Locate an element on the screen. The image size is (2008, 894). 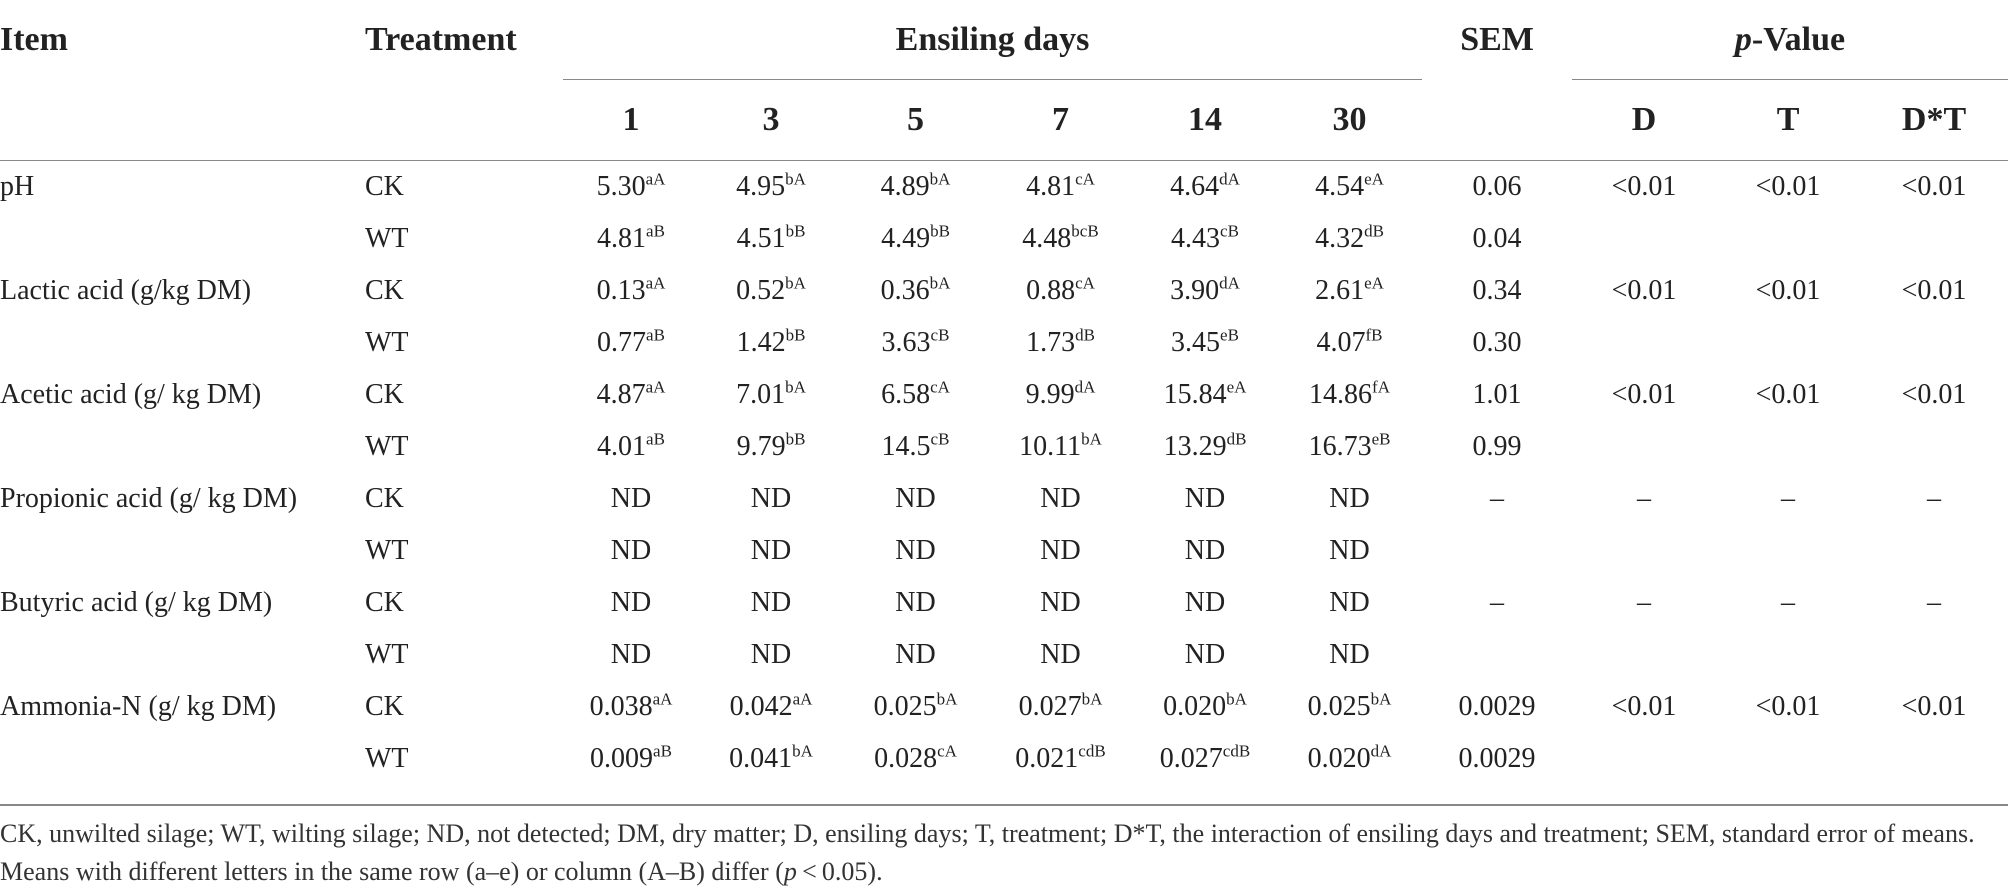
cell-value: 0.009aB is located at coordinates (631, 759).